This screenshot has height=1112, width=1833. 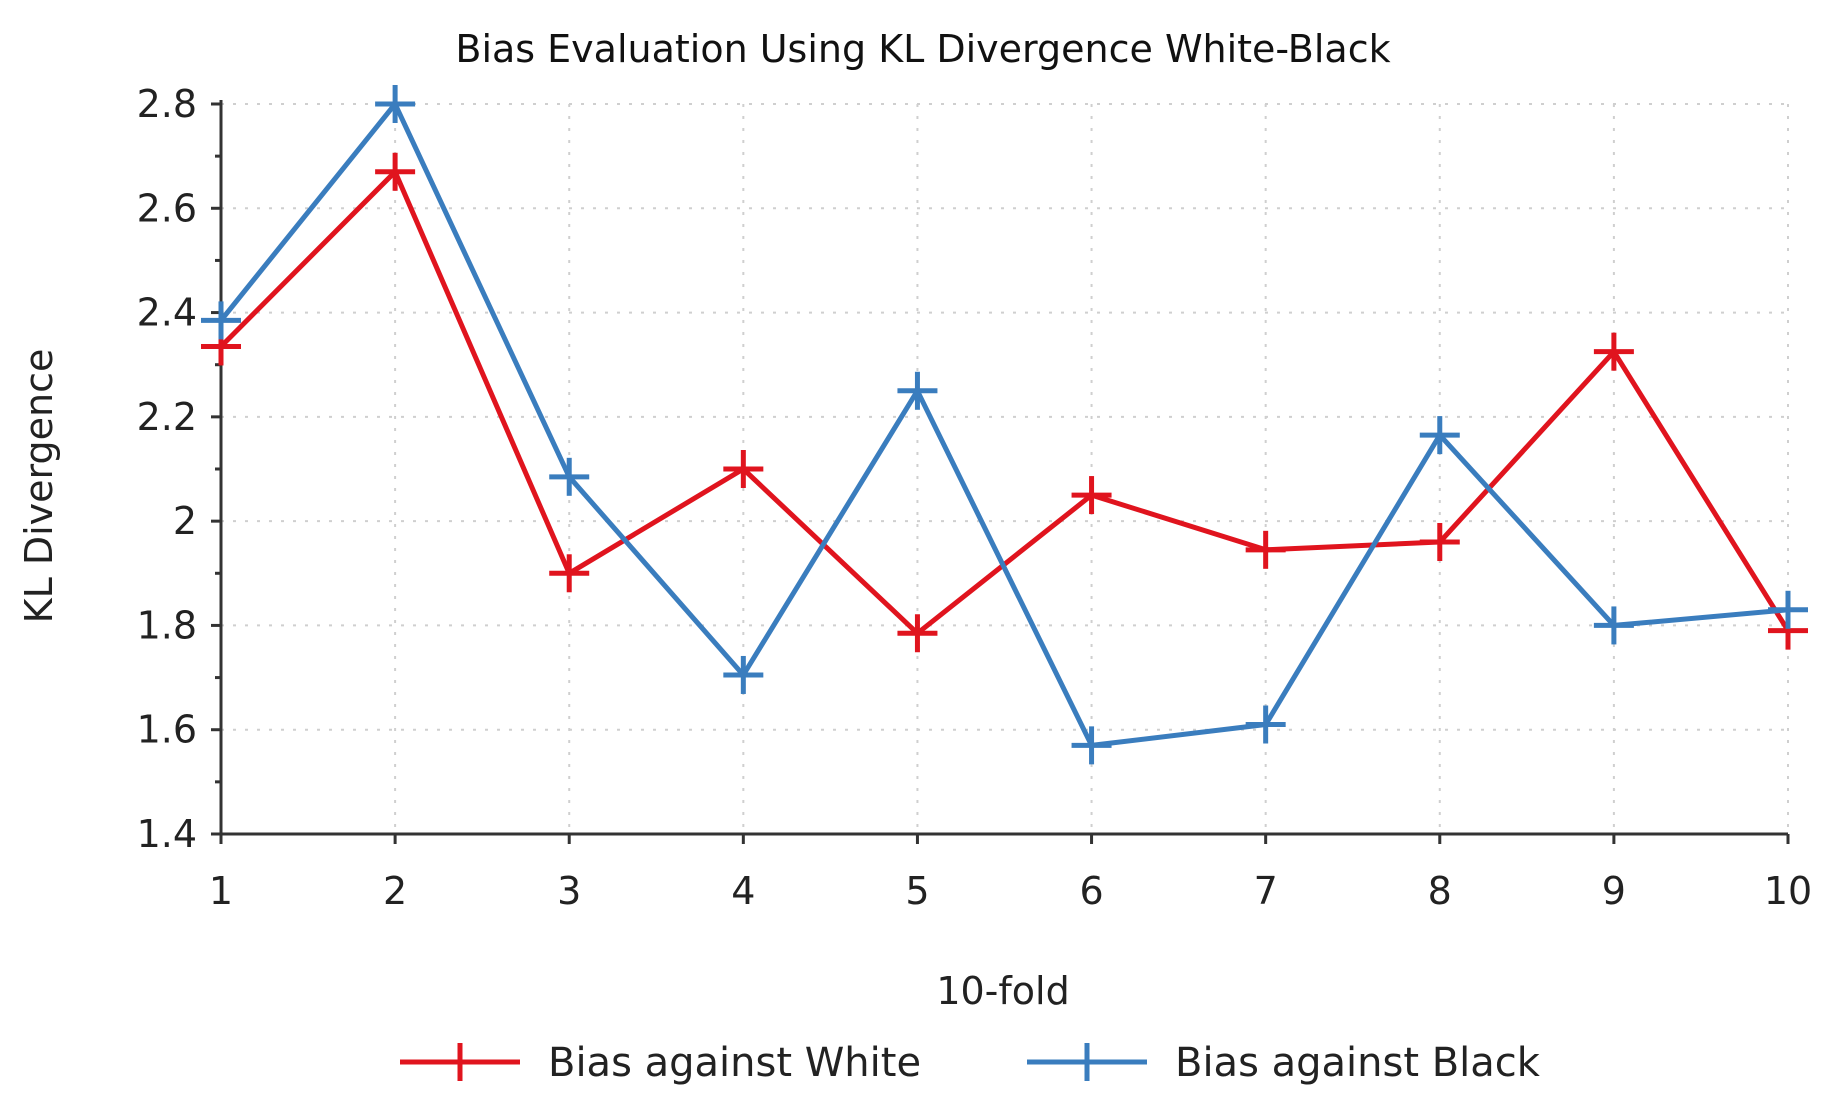 I want to click on legend-label: Bias against Black, so click(x=1358, y=1063).